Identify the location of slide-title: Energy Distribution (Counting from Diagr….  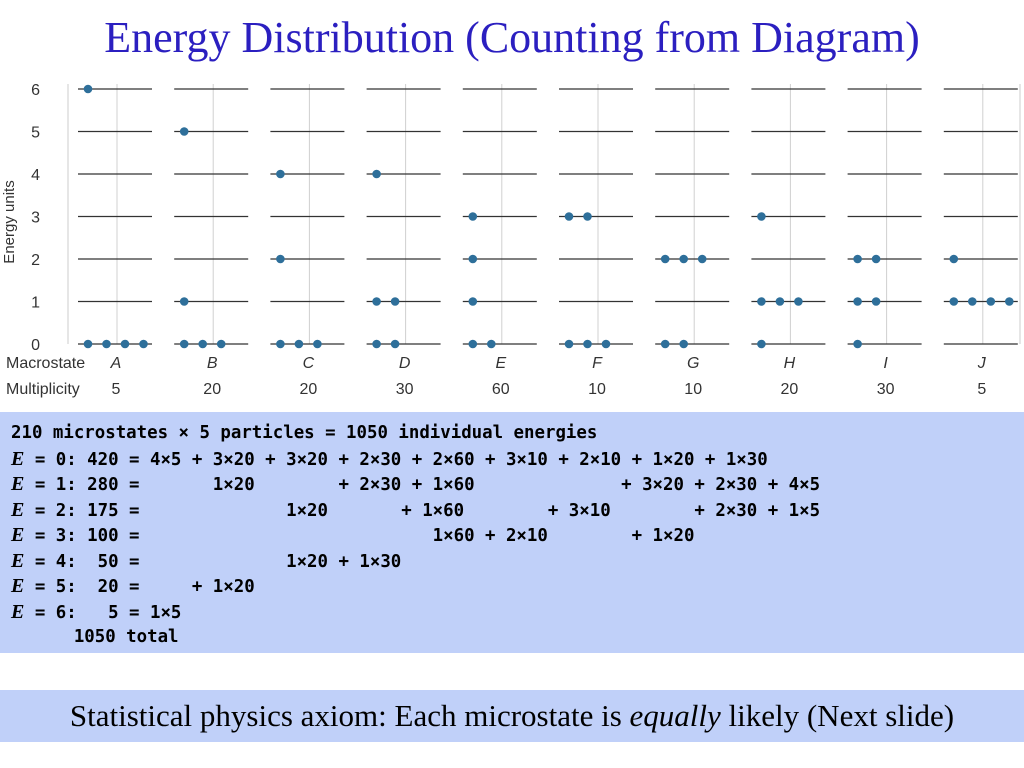
(512, 37).